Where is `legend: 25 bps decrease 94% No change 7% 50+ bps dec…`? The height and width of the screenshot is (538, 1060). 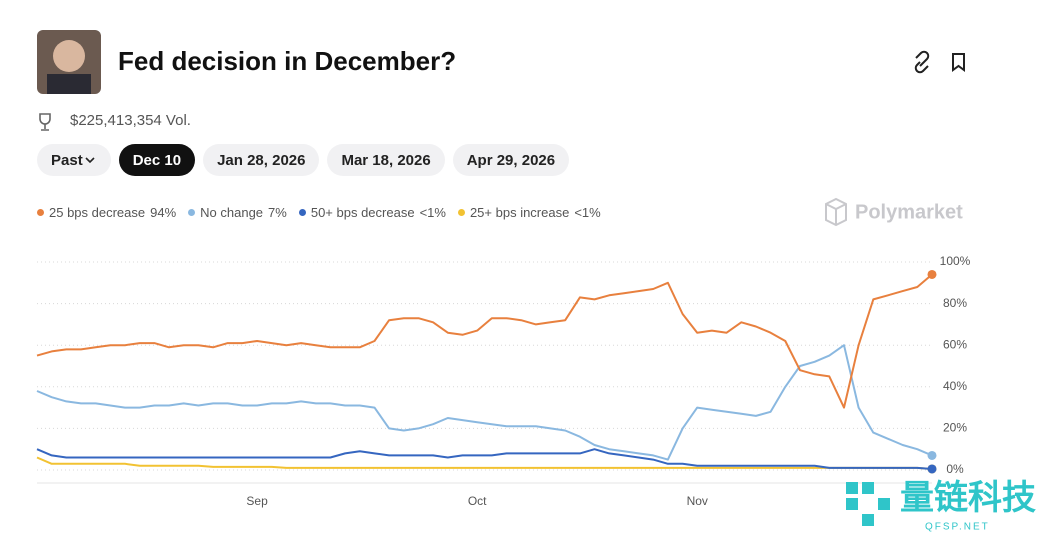
legend: 25 bps decrease 94% No change 7% 50+ bps dec… is located at coordinates (319, 212).